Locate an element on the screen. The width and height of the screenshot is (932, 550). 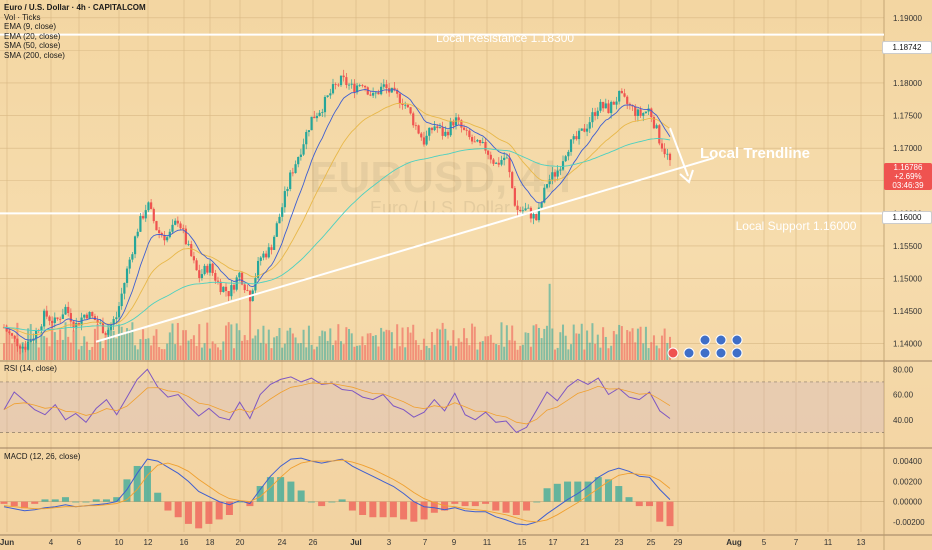
time-axis-label: 17 is located at coordinates (553, 542).